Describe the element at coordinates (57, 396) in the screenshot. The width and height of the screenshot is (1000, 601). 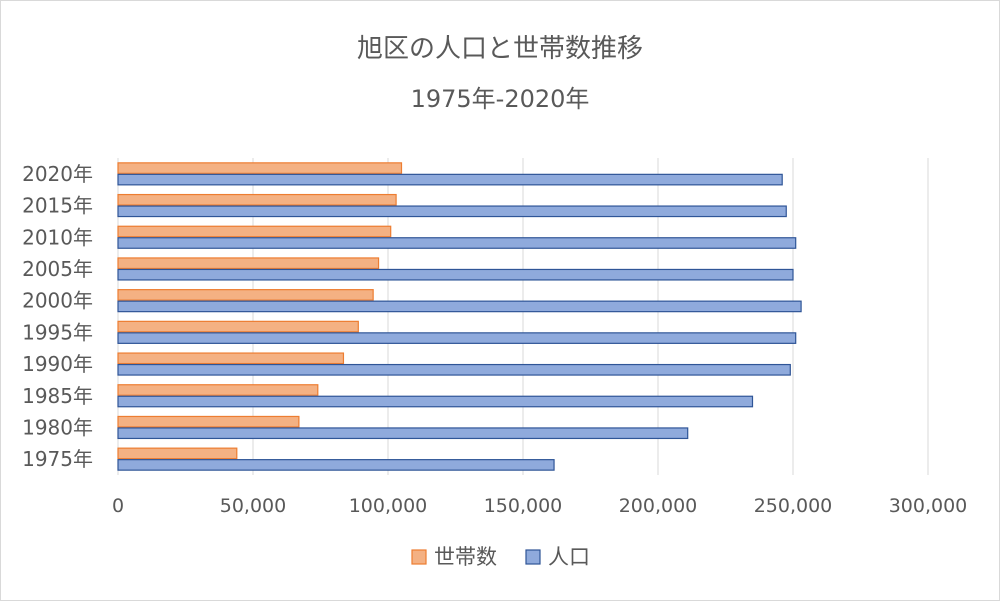
I see `y-category-label: 1985年` at that location.